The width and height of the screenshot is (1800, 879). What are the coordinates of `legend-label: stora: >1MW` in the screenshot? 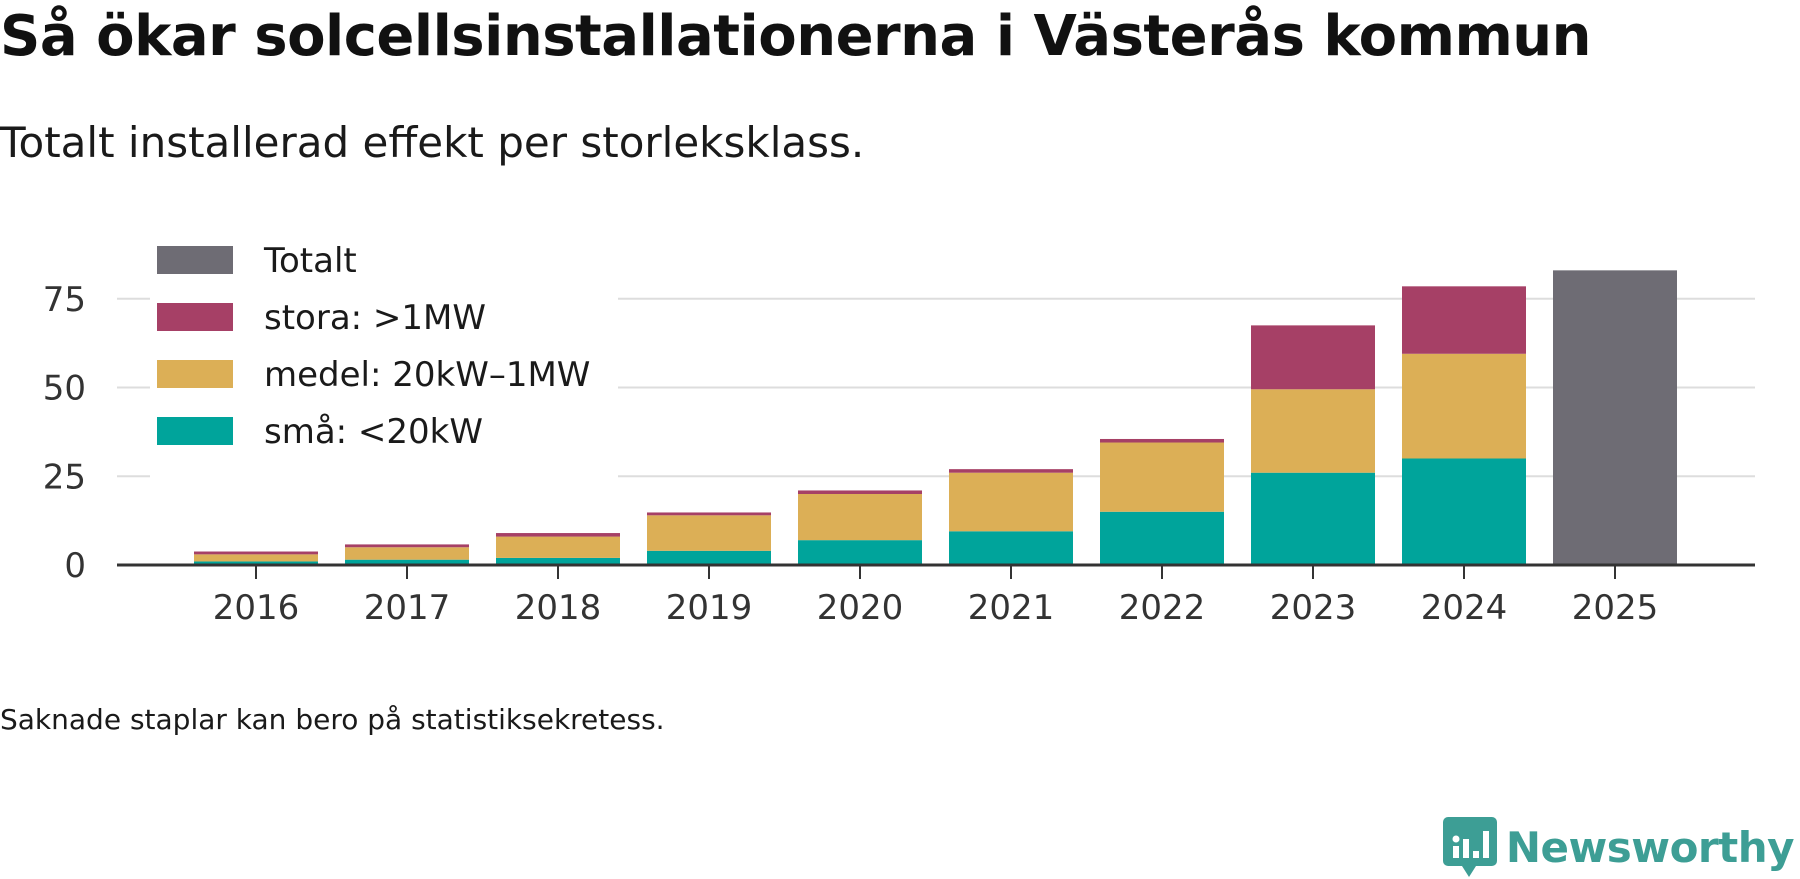 It's located at (375, 318).